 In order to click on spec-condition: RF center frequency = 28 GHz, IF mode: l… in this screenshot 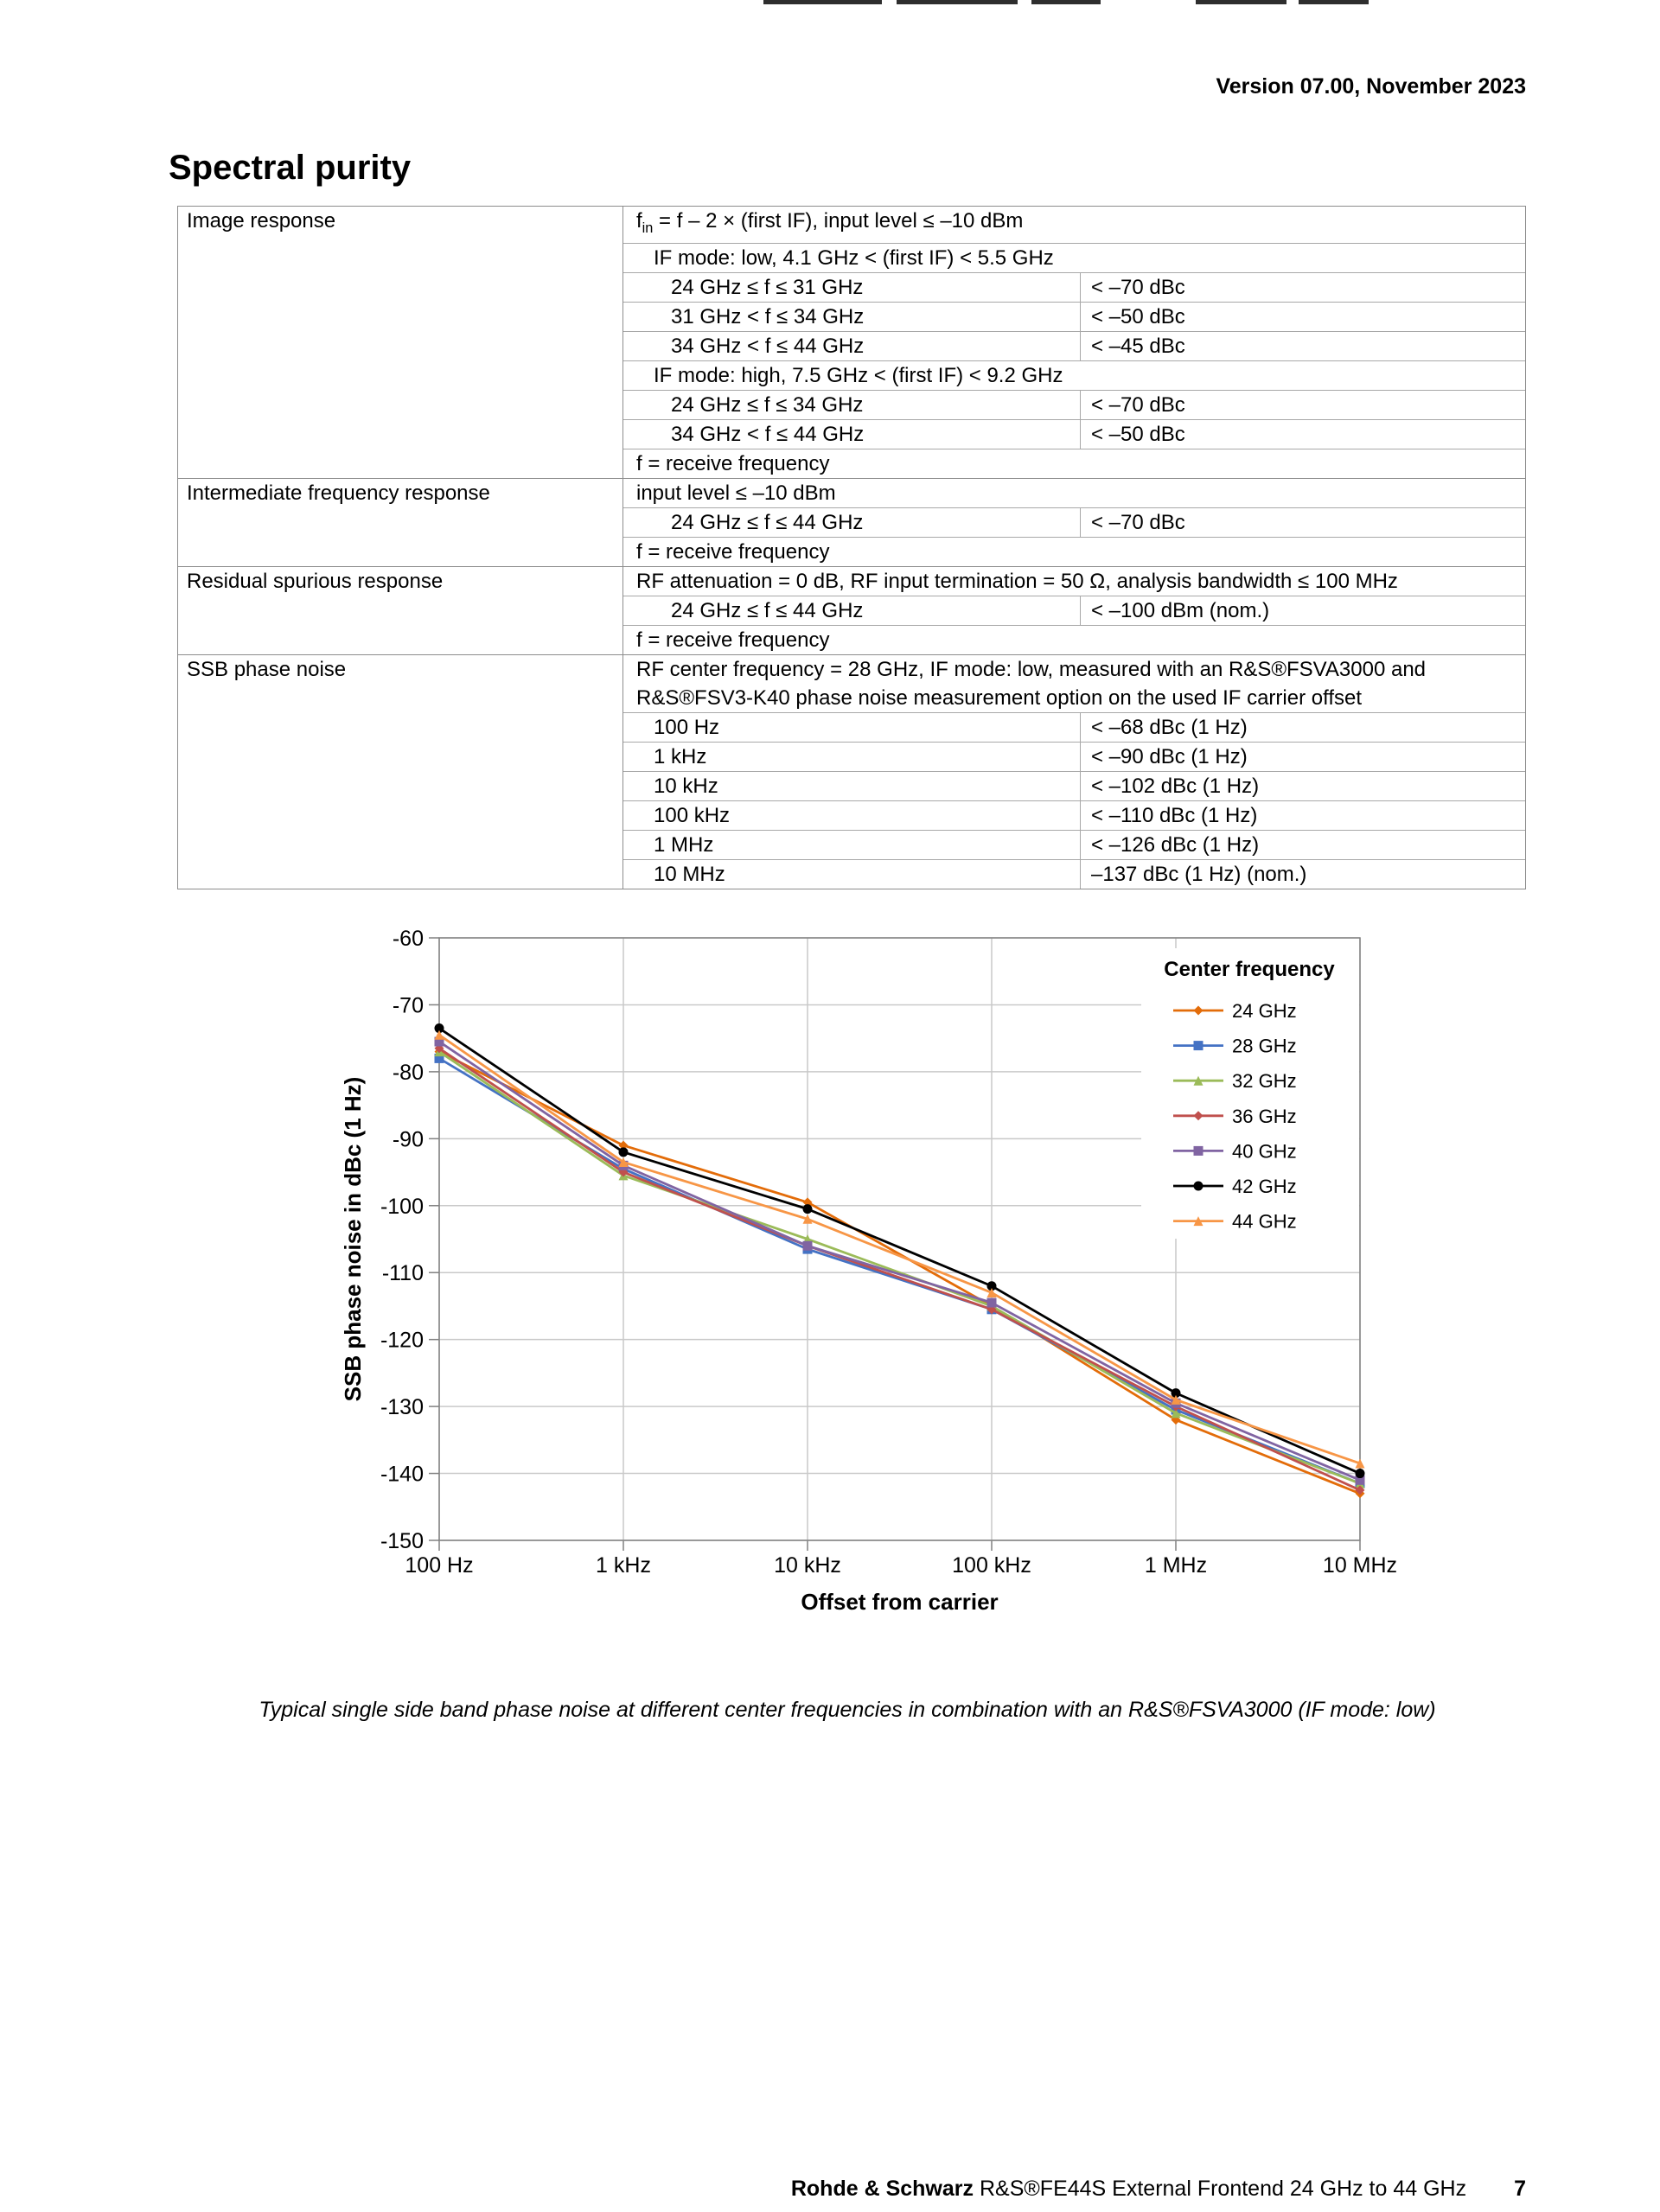, I will do `click(1031, 683)`.